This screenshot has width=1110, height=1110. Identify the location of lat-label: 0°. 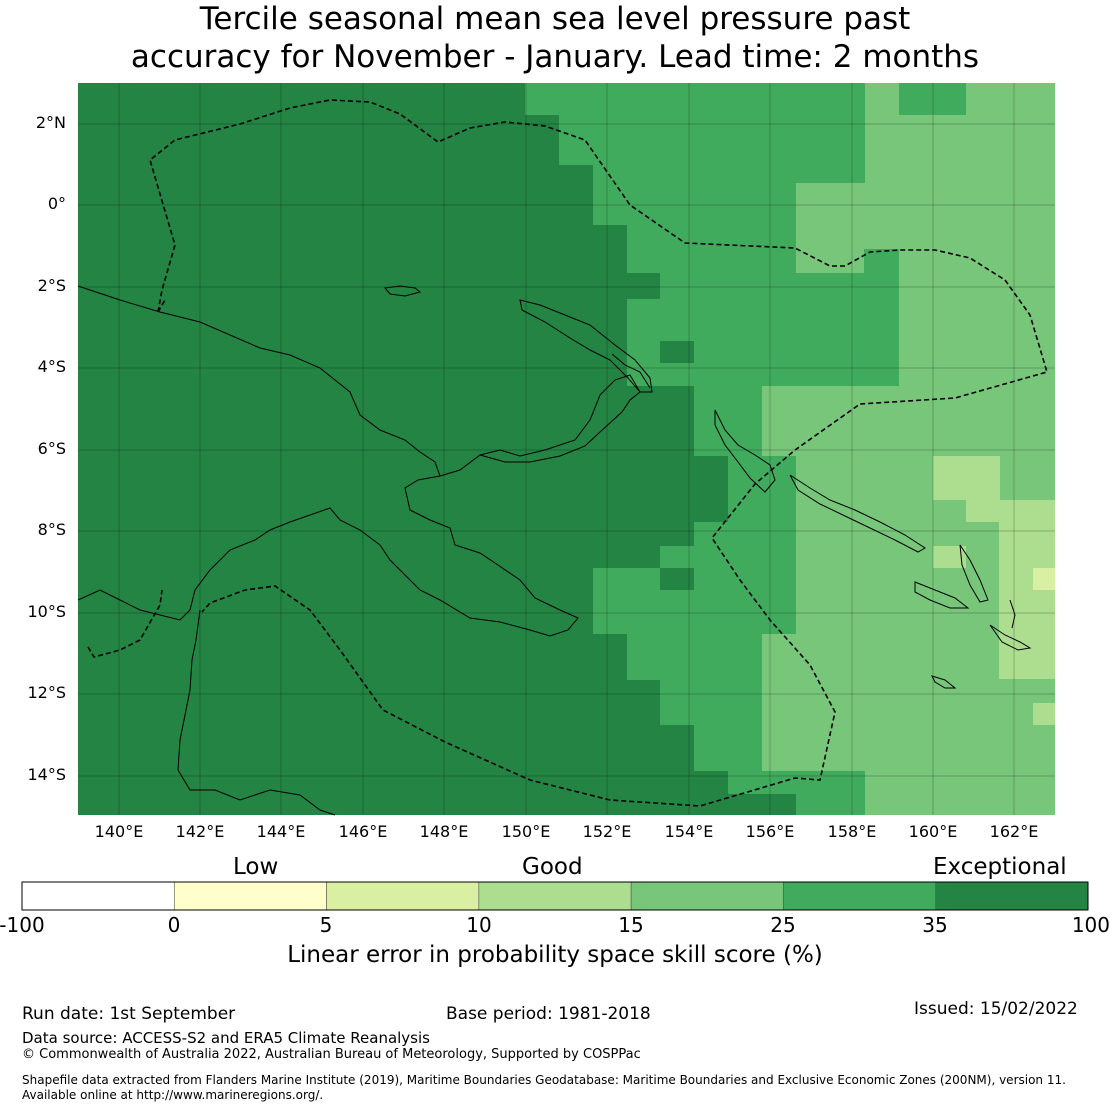
(56, 203).